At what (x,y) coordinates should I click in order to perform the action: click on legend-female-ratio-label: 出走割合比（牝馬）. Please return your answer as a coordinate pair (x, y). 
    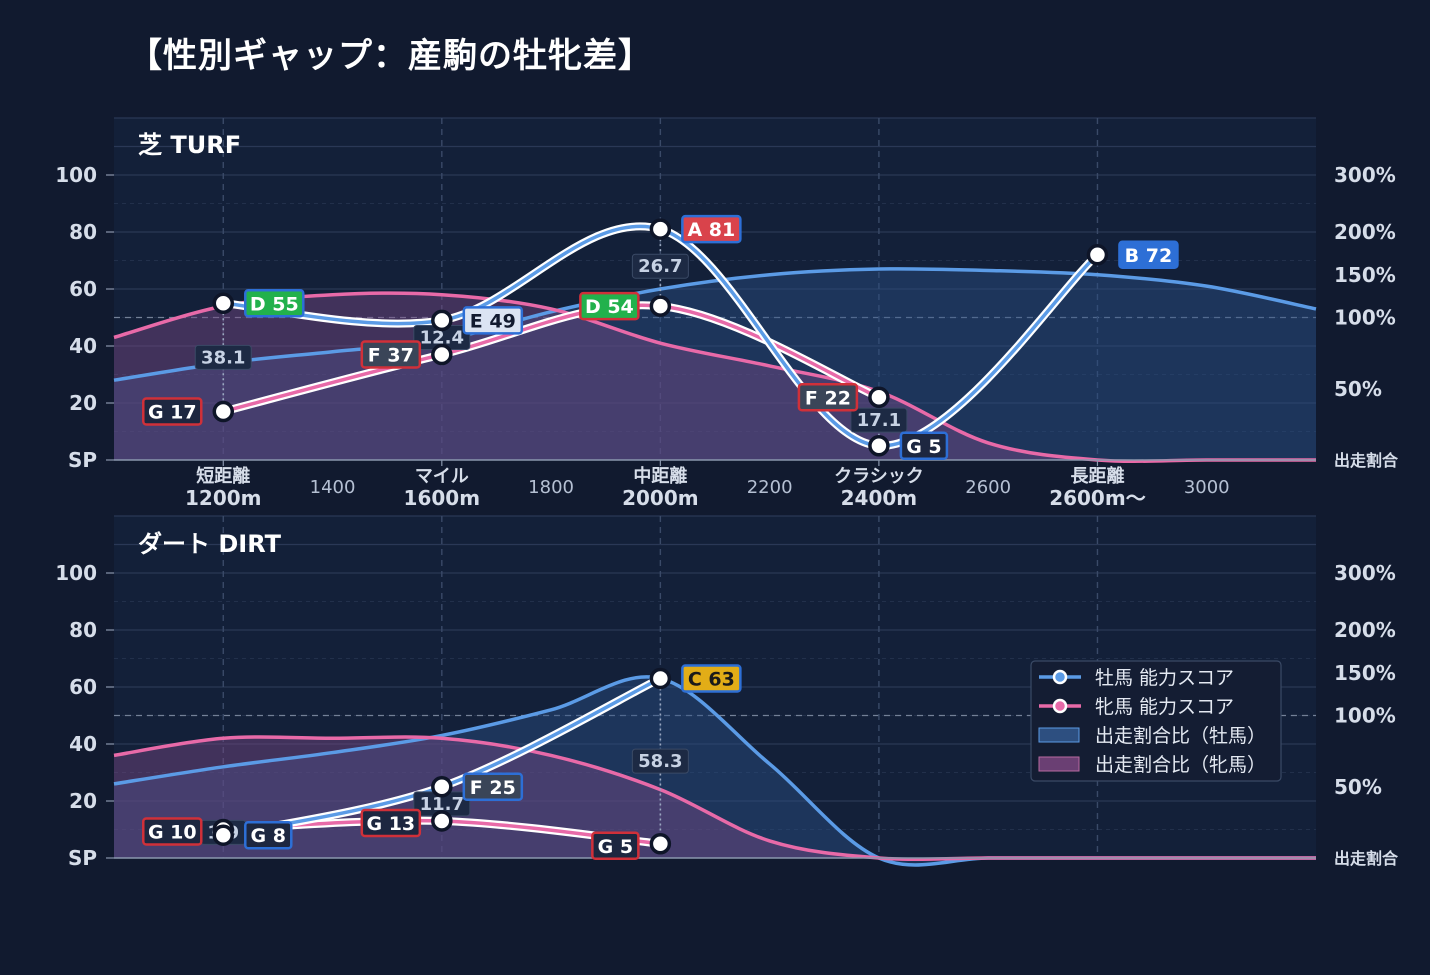
    Looking at the image, I should click on (1180, 765).